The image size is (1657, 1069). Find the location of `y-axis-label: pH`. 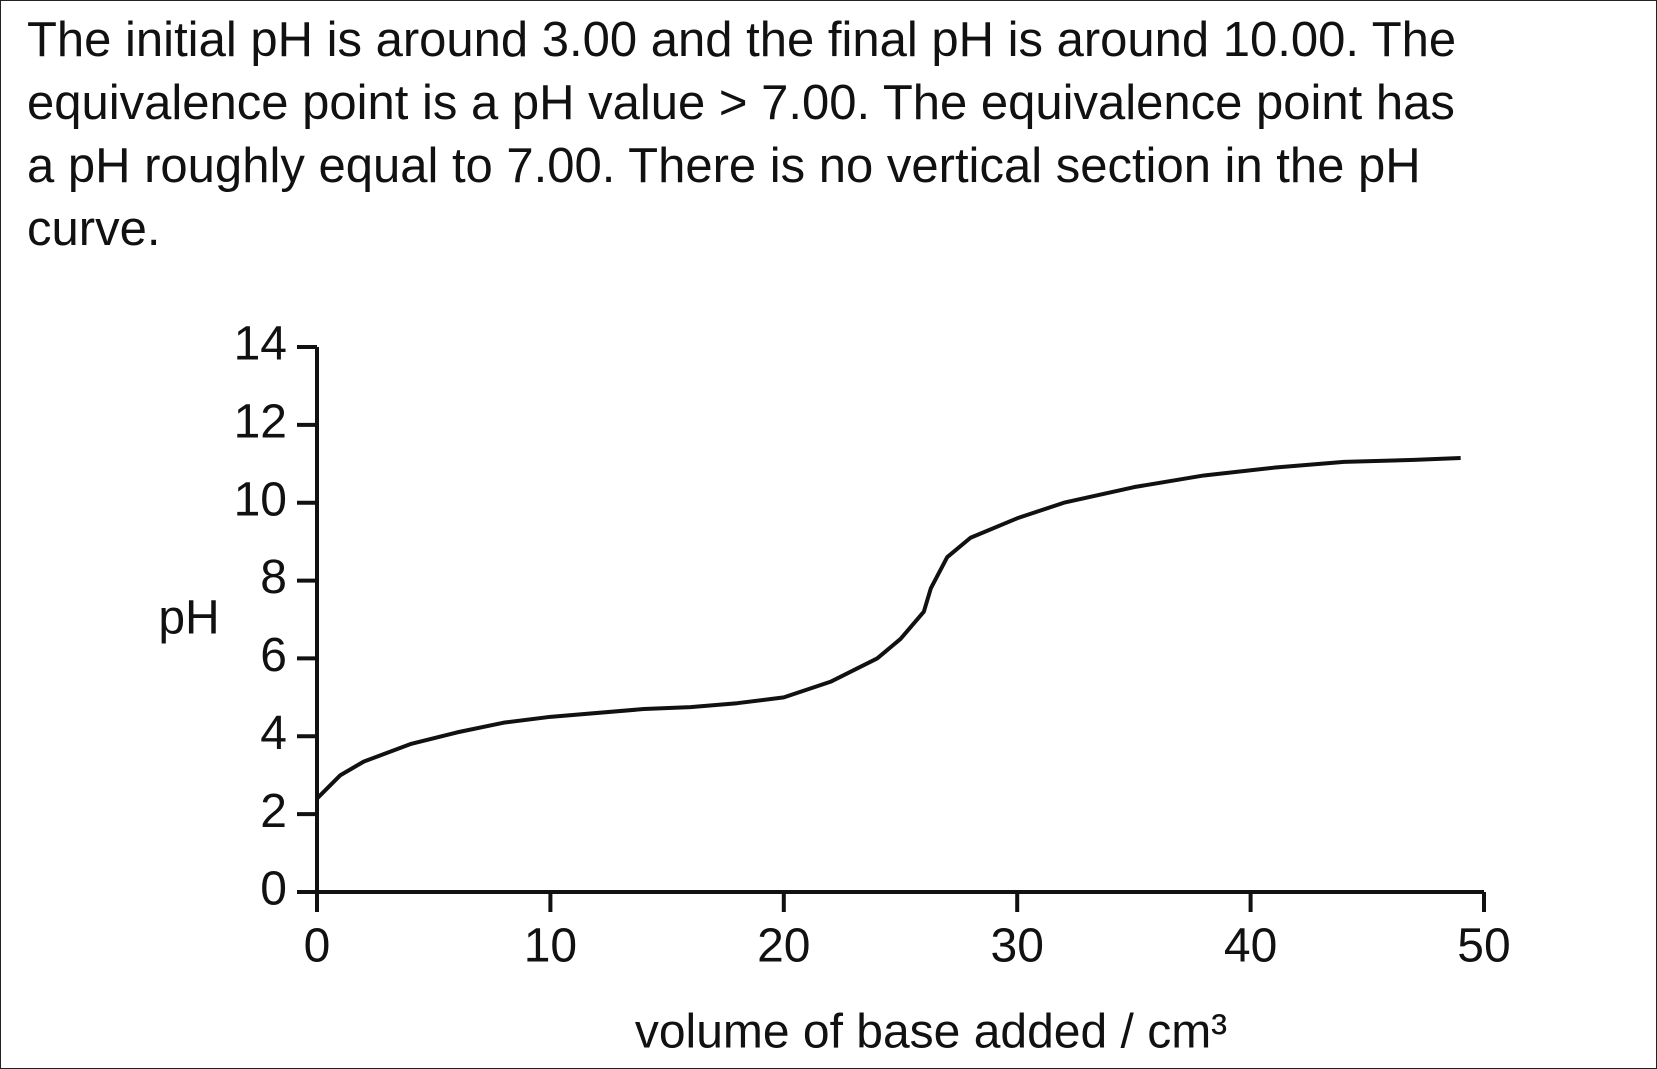

y-axis-label: pH is located at coordinates (188, 618).